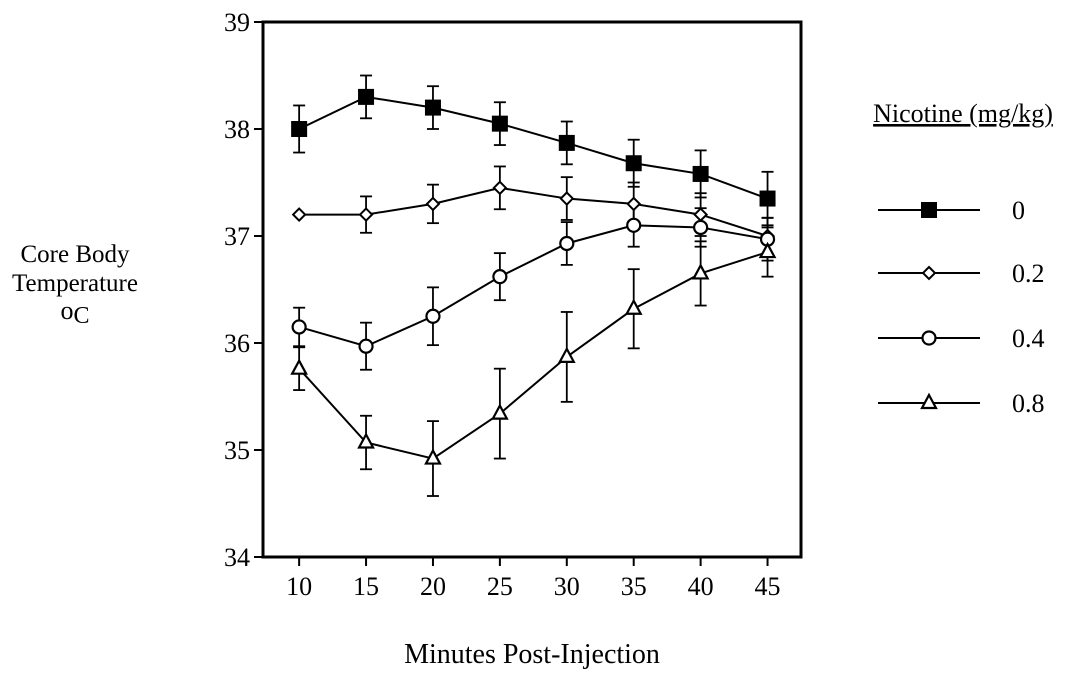 The height and width of the screenshot is (673, 1087). I want to click on y-tick-label: 39, so click(237, 22).